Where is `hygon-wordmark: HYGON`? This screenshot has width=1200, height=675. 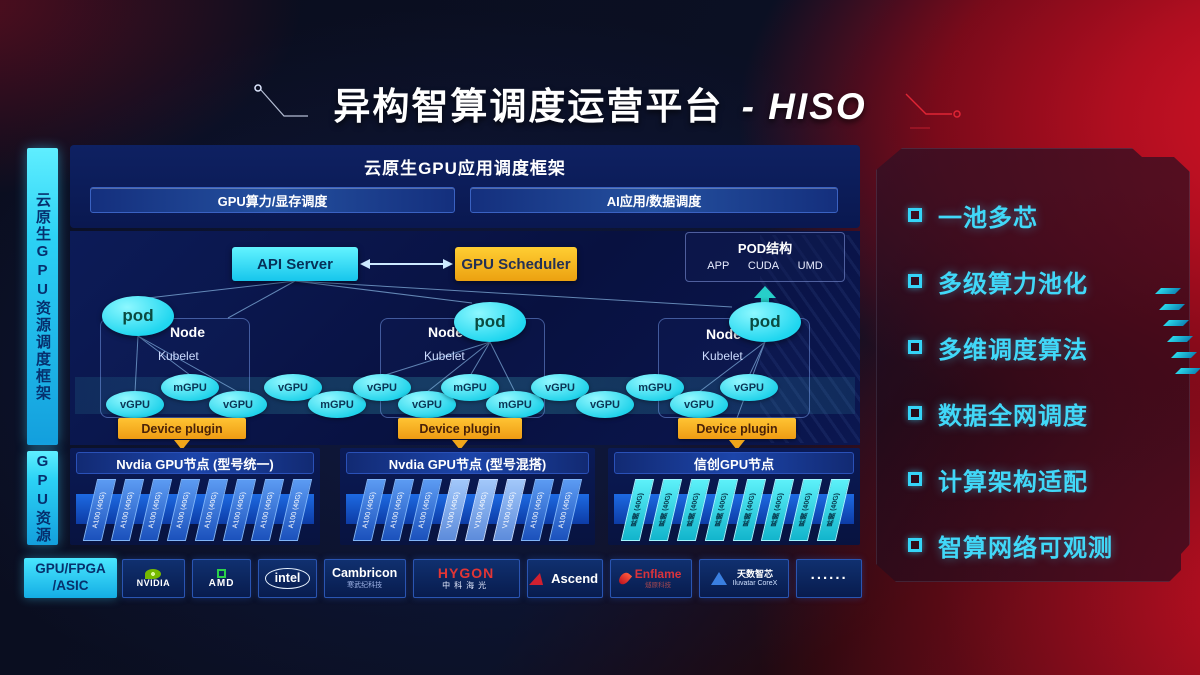
hygon-wordmark: HYGON is located at coordinates (466, 572).